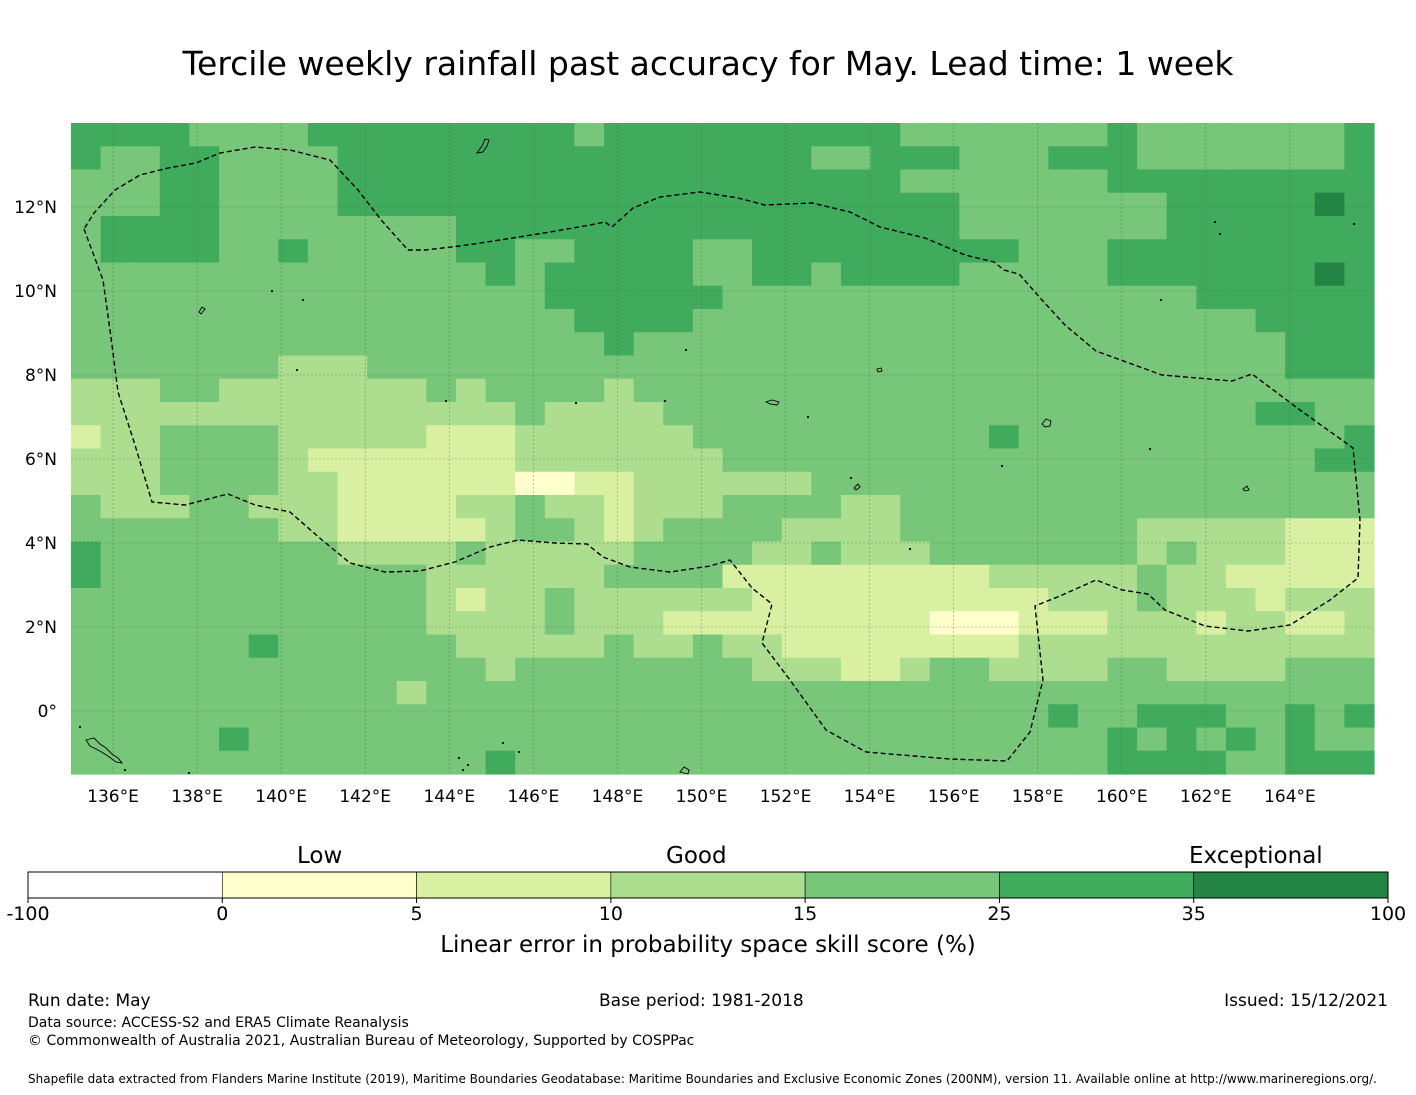 The width and height of the screenshot is (1416, 1095). Describe the element at coordinates (786, 797) in the screenshot. I see `lon-tick-label: 152°E` at that location.